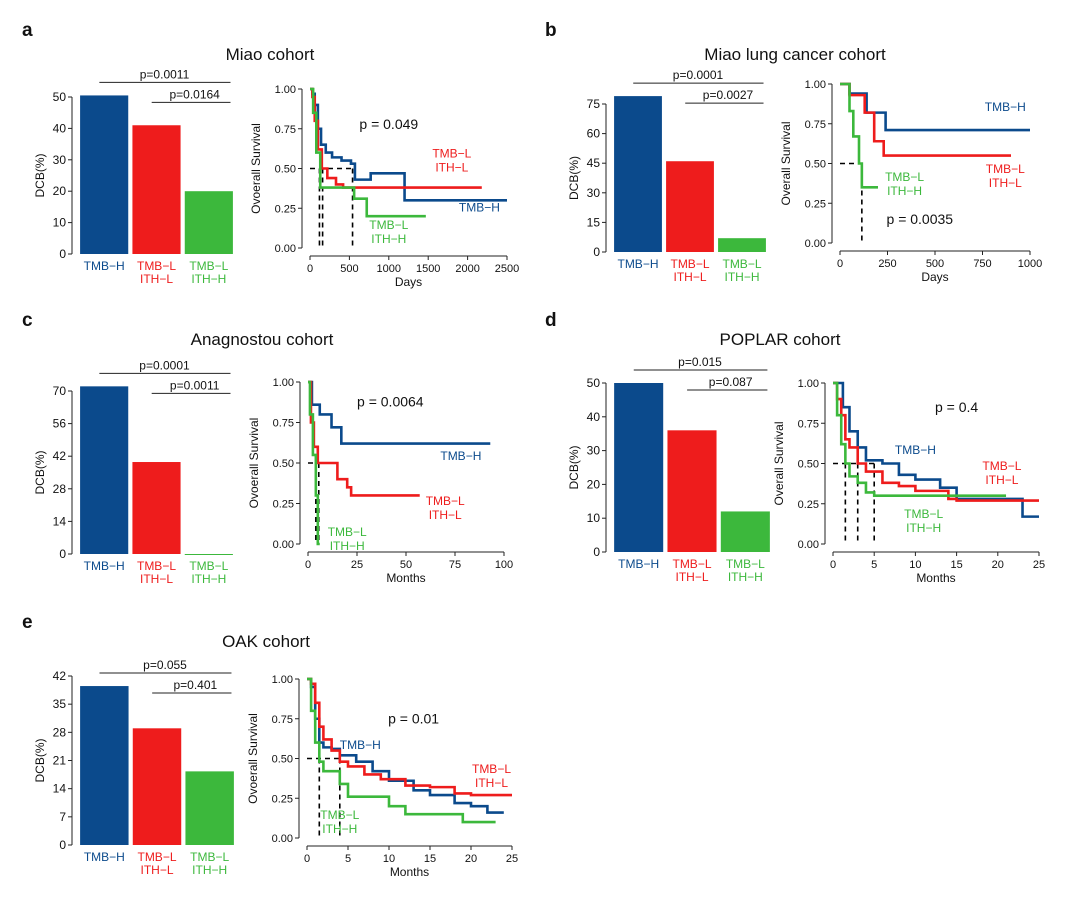 This screenshot has width=1080, height=918. Describe the element at coordinates (728, 95) in the screenshot. I see `p-value-label: p=0.0027` at that location.